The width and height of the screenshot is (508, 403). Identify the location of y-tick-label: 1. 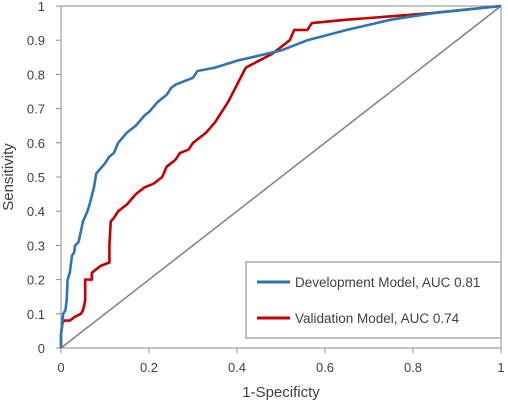
(41, 7).